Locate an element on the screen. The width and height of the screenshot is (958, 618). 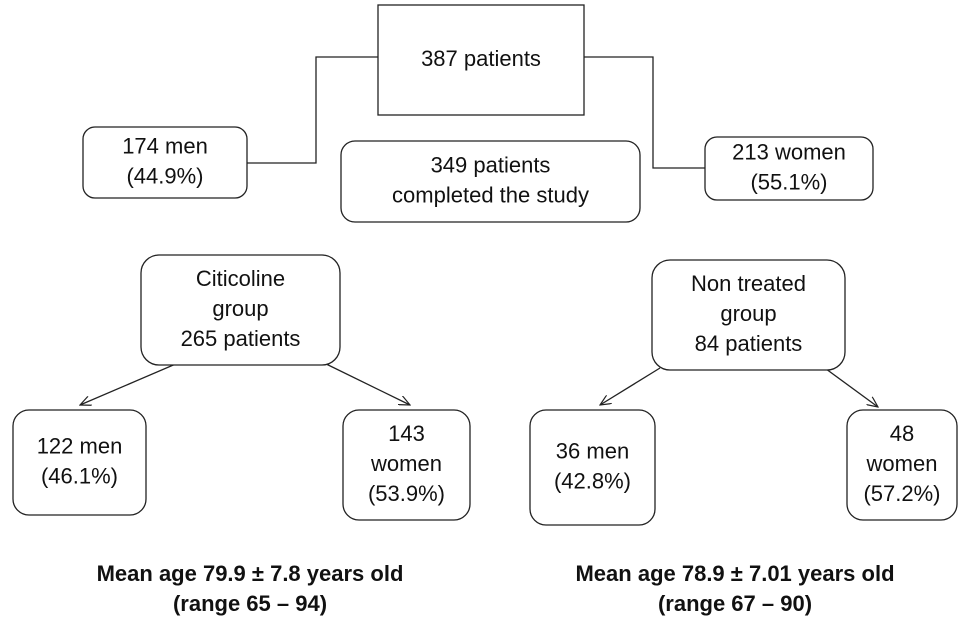
node-label: 48 is located at coordinates (902, 433).